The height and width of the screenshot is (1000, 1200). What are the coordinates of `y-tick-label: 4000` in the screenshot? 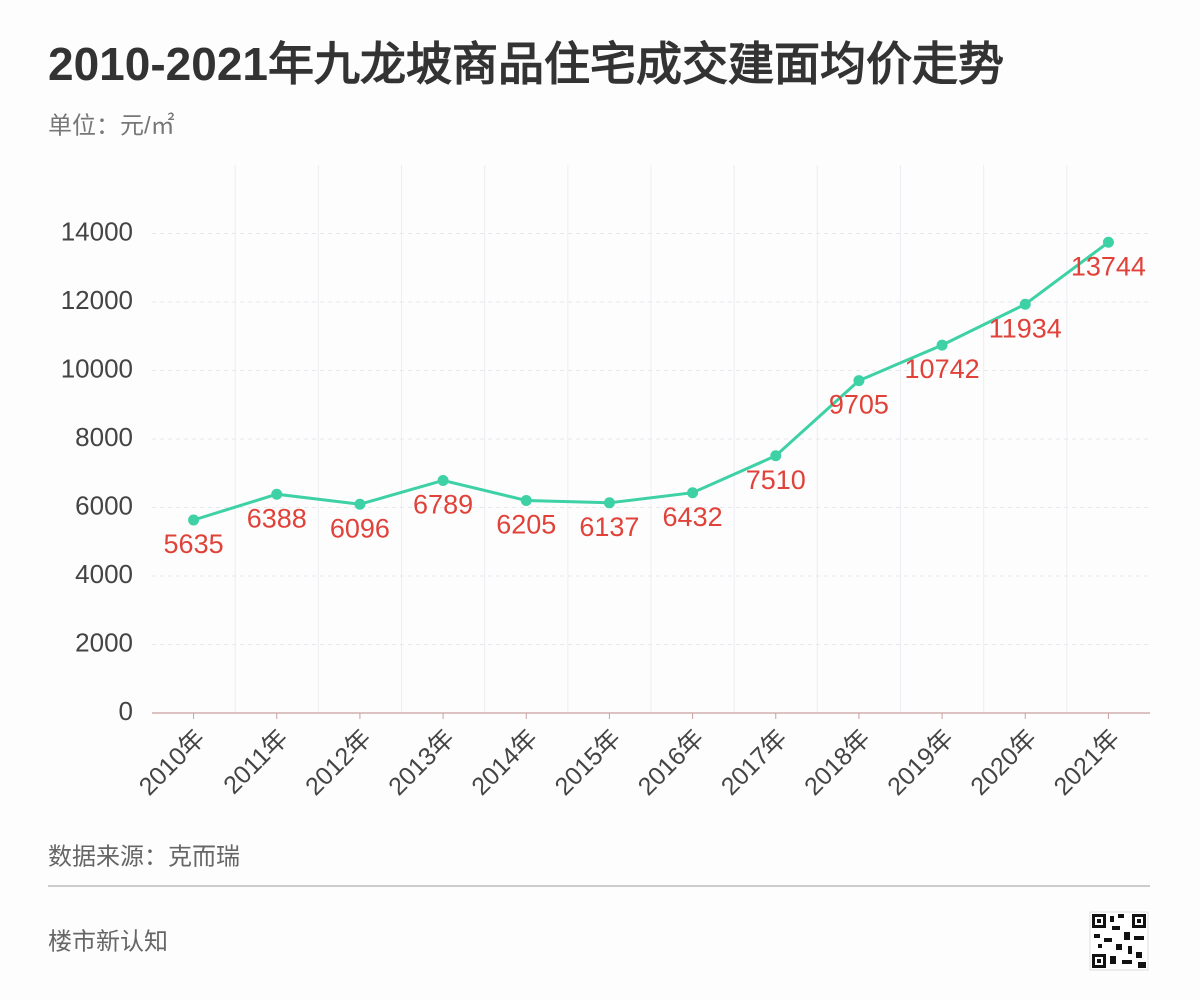 It's located at (104, 574).